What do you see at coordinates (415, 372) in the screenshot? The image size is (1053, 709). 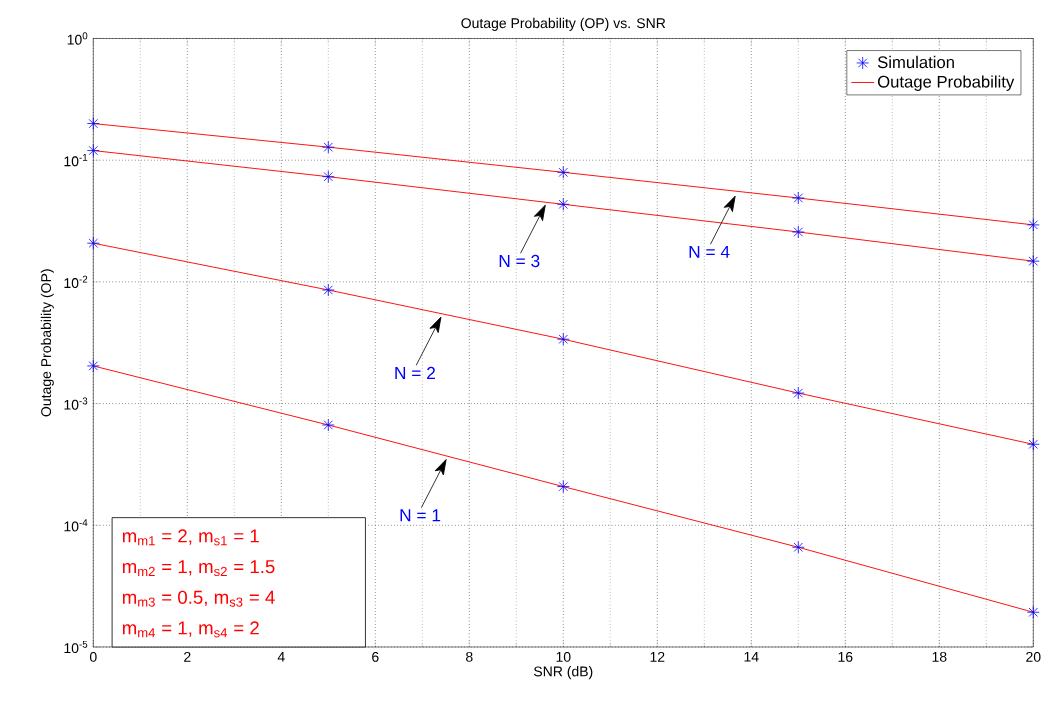 I see `annotation: N = 2` at bounding box center [415, 372].